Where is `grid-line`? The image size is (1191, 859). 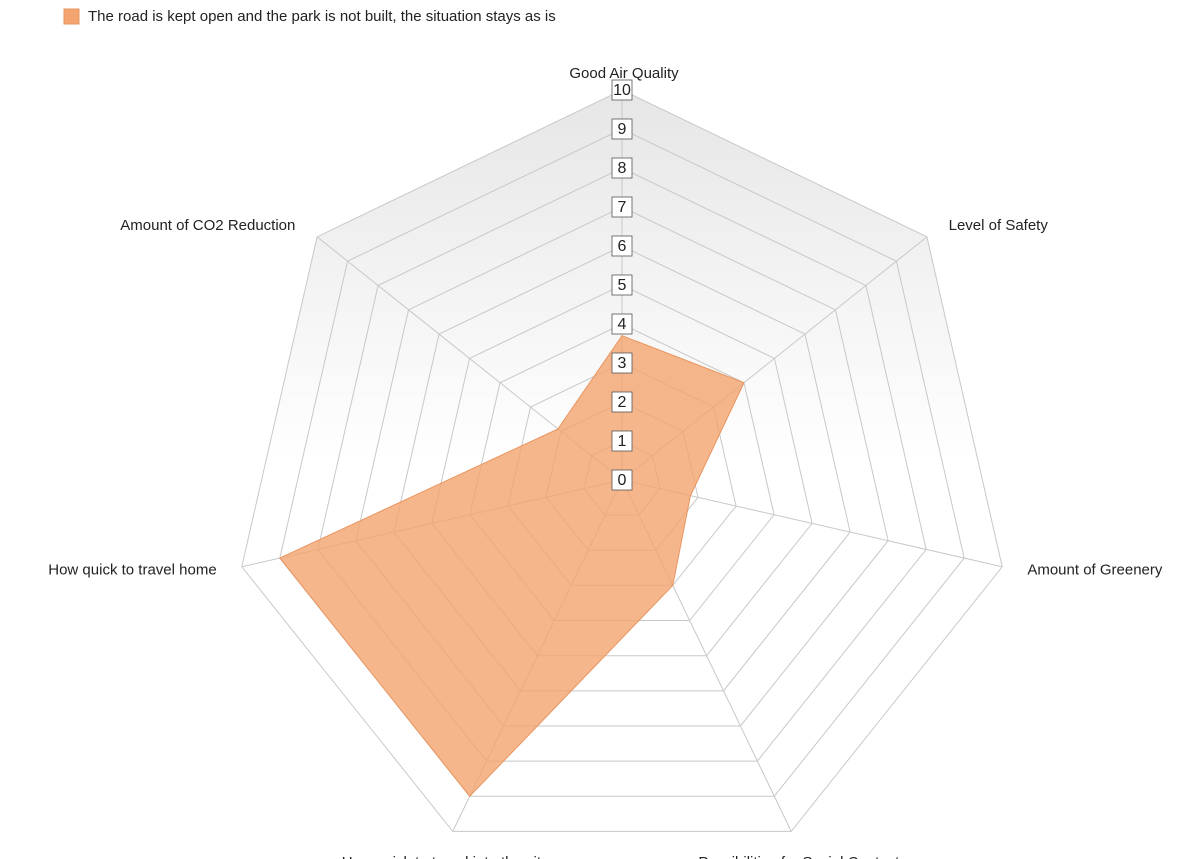 grid-line is located at coordinates (622, 470).